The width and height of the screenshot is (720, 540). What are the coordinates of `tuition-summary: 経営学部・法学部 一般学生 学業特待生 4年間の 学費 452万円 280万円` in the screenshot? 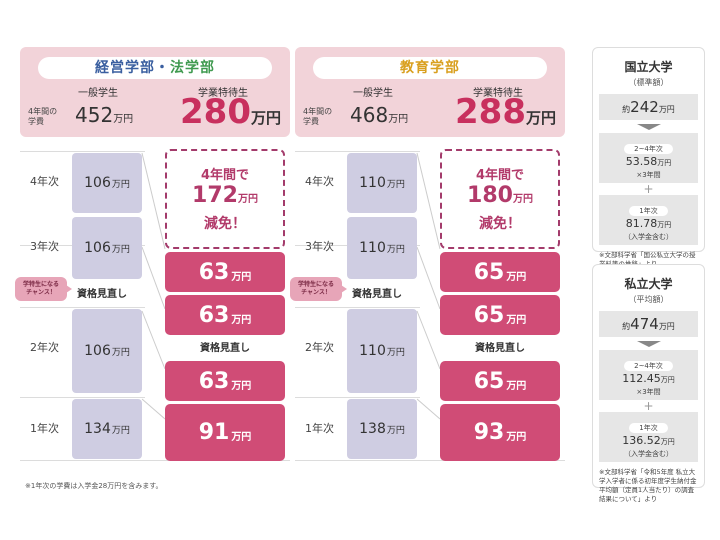 It's located at (155, 92).